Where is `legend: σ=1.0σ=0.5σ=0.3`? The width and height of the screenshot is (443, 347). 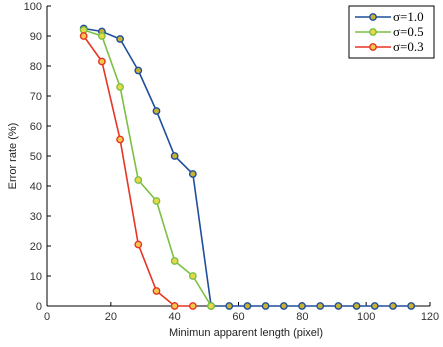 legend: σ=1.0σ=0.5σ=0.3 is located at coordinates (391, 32).